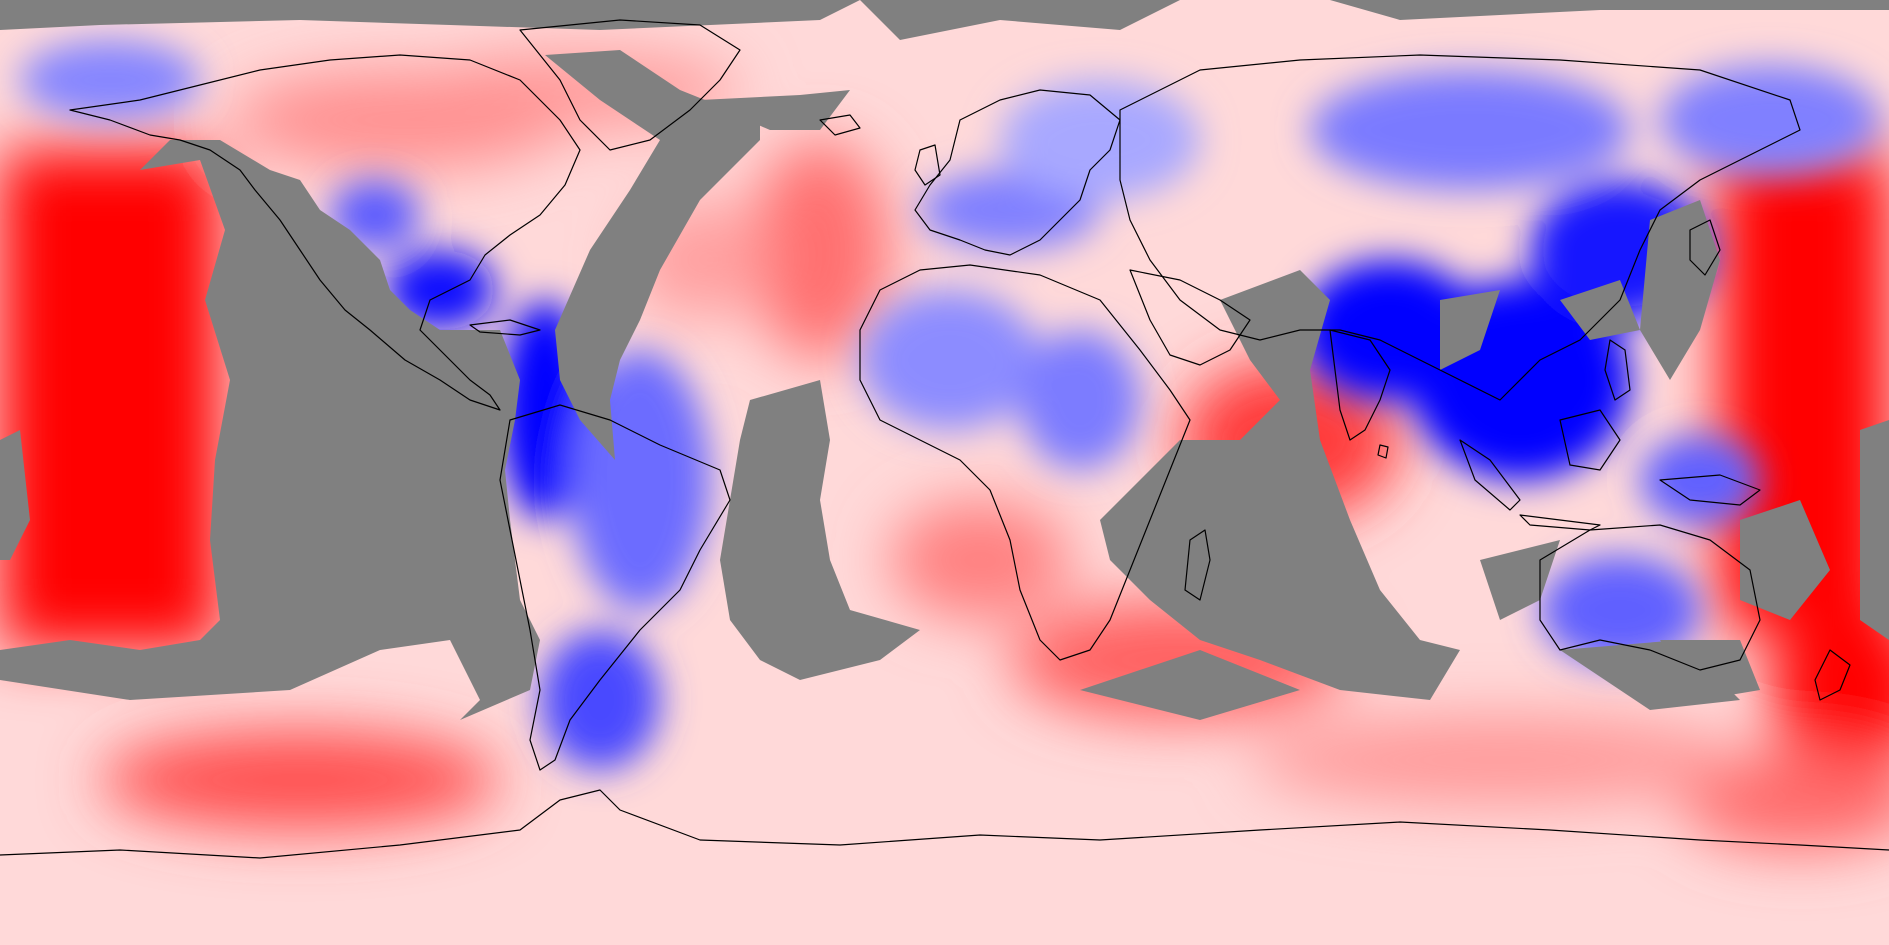  I want to click on coastline-japan, so click(1705, 247).